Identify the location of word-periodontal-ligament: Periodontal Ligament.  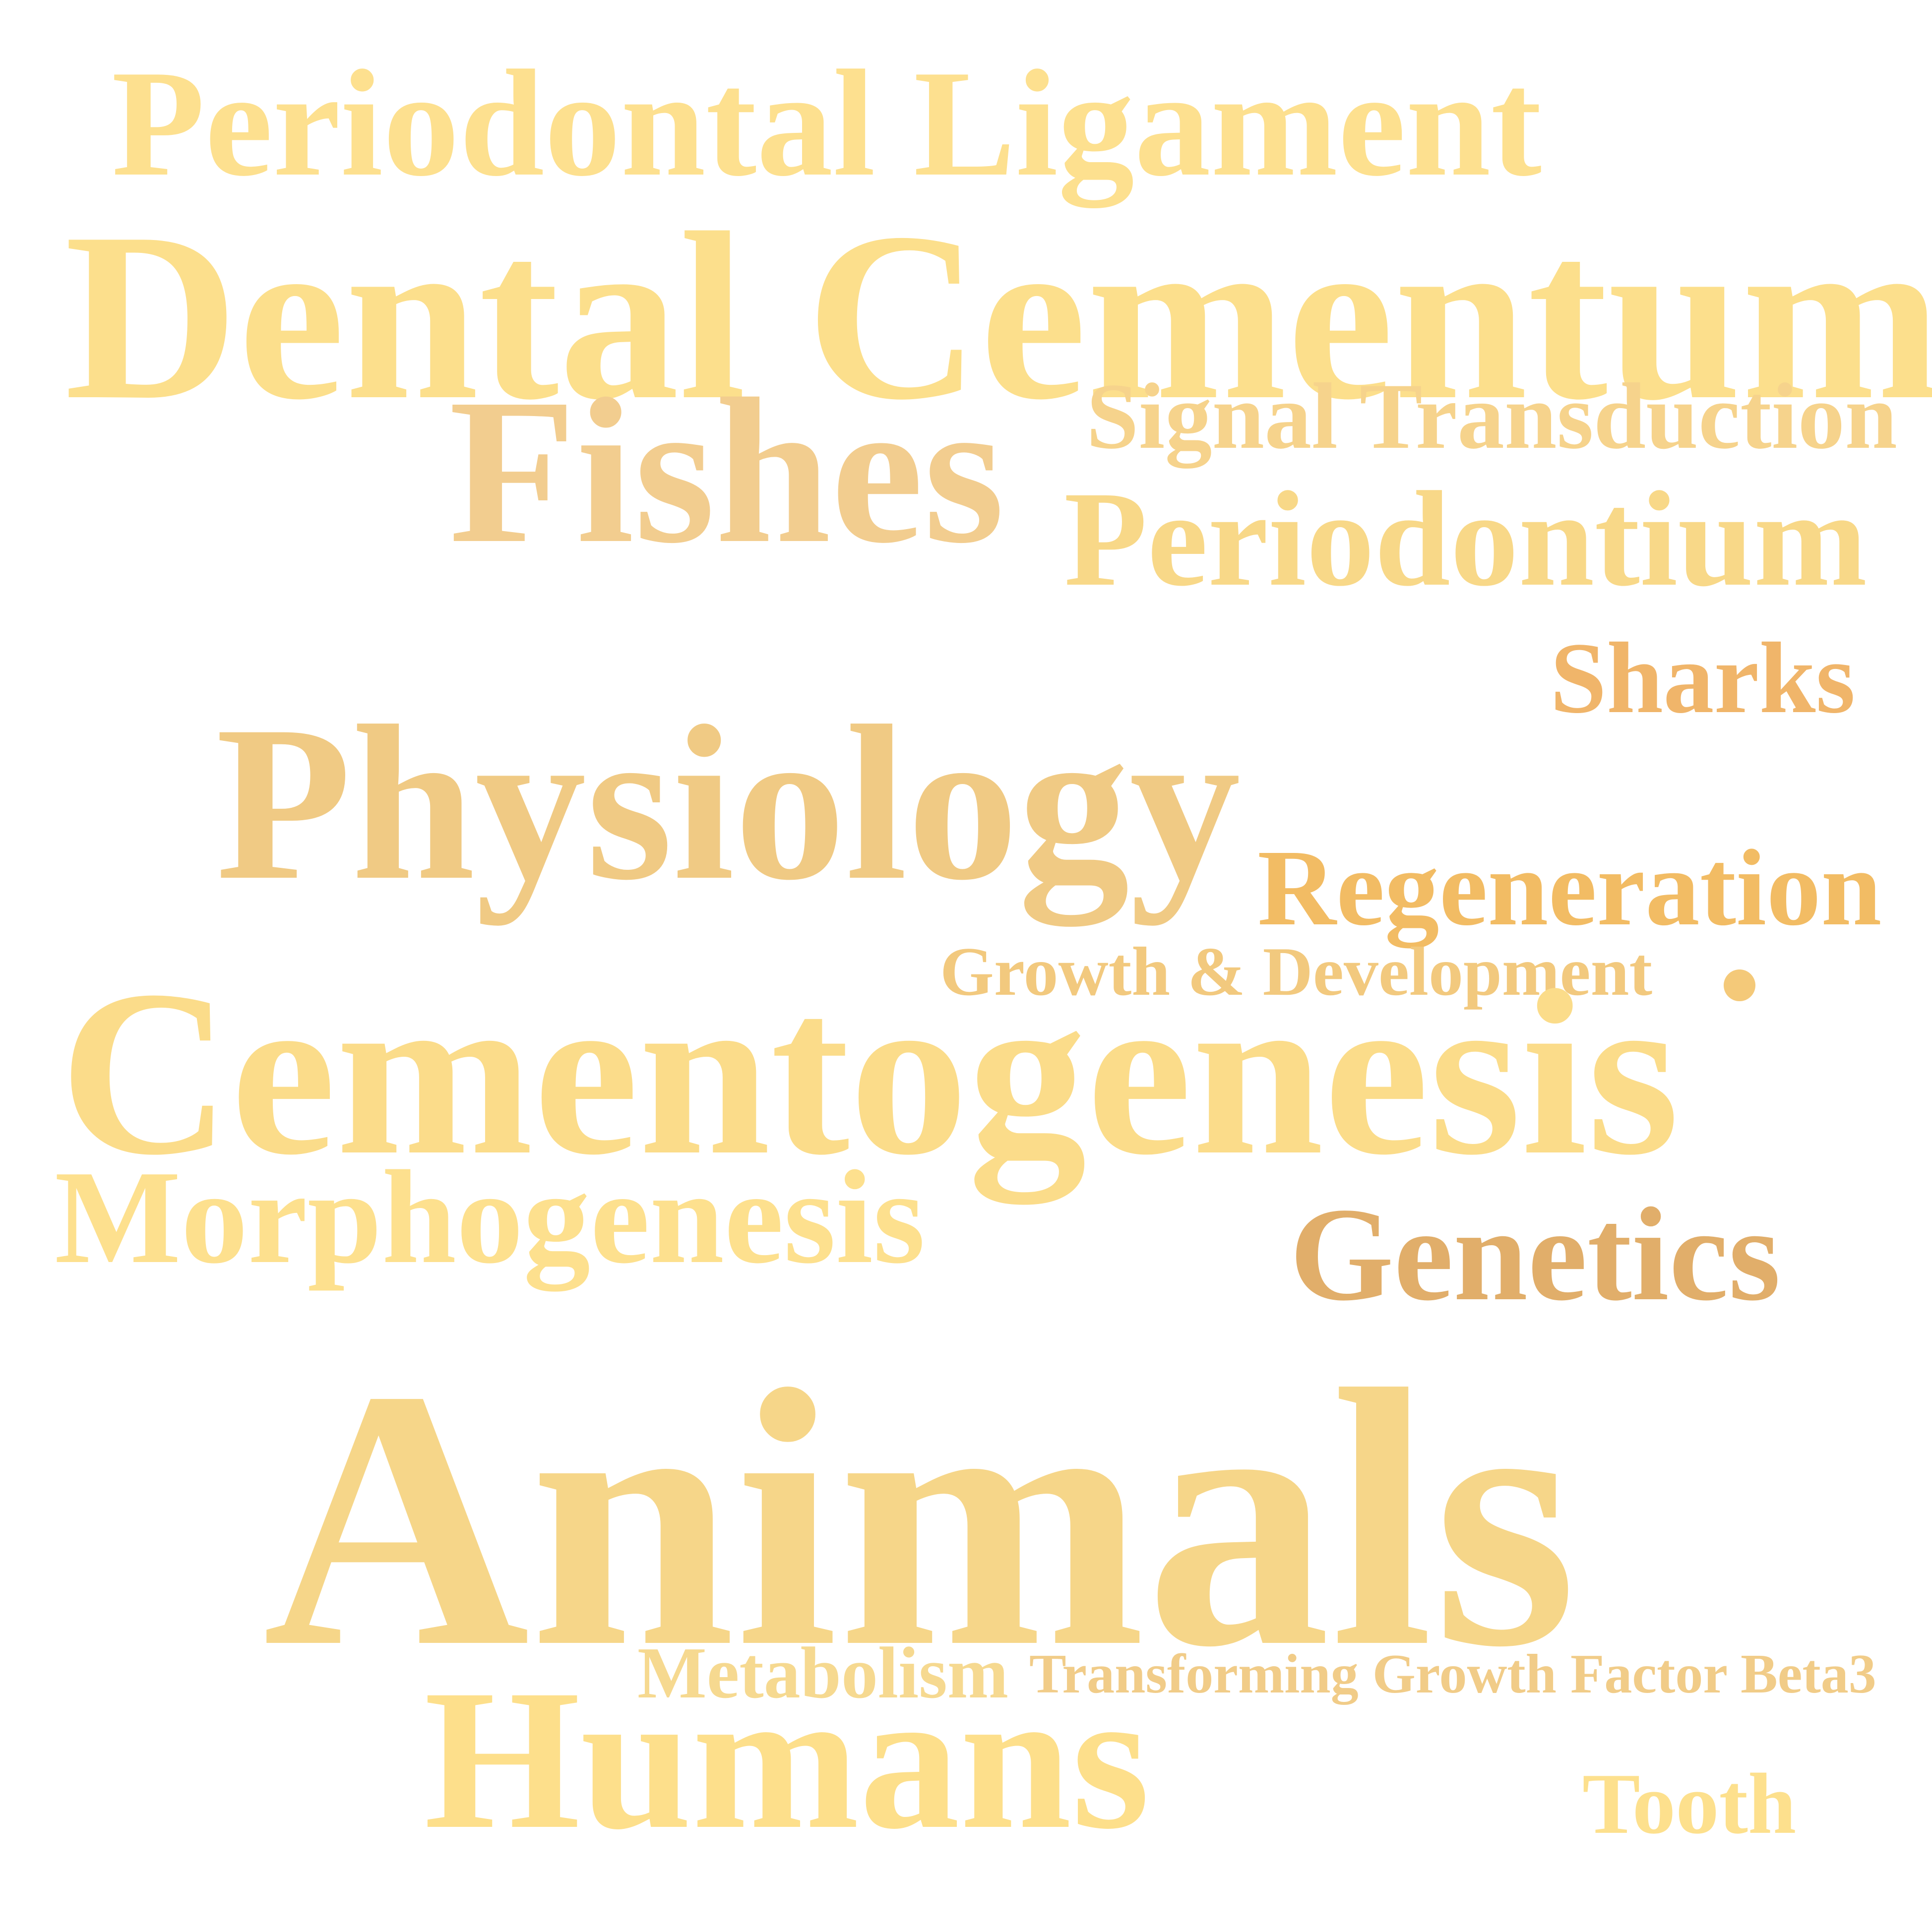
(827, 123).